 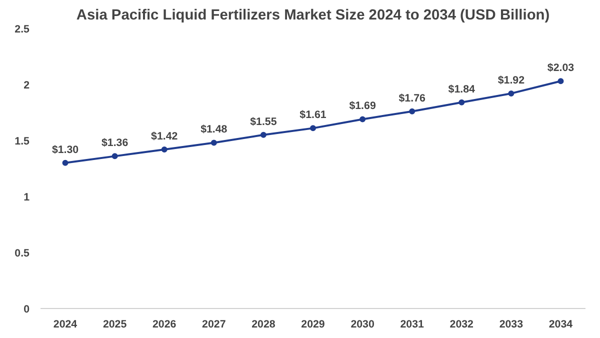 I want to click on y-tick-label: 0.5, so click(x=22, y=254).